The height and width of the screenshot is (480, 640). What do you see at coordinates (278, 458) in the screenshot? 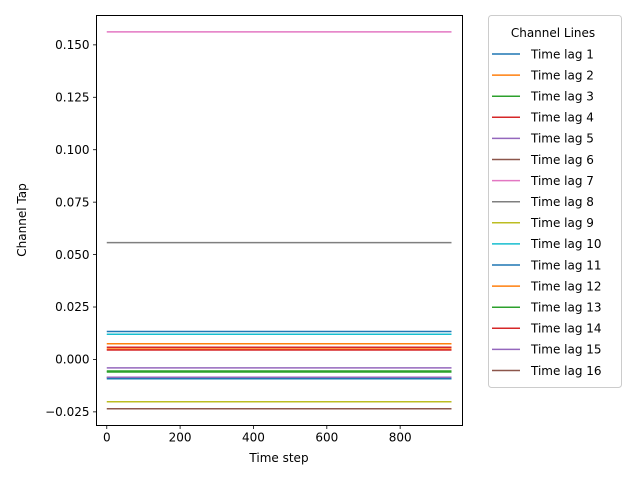
I see `x-axis-label: Time step` at bounding box center [278, 458].